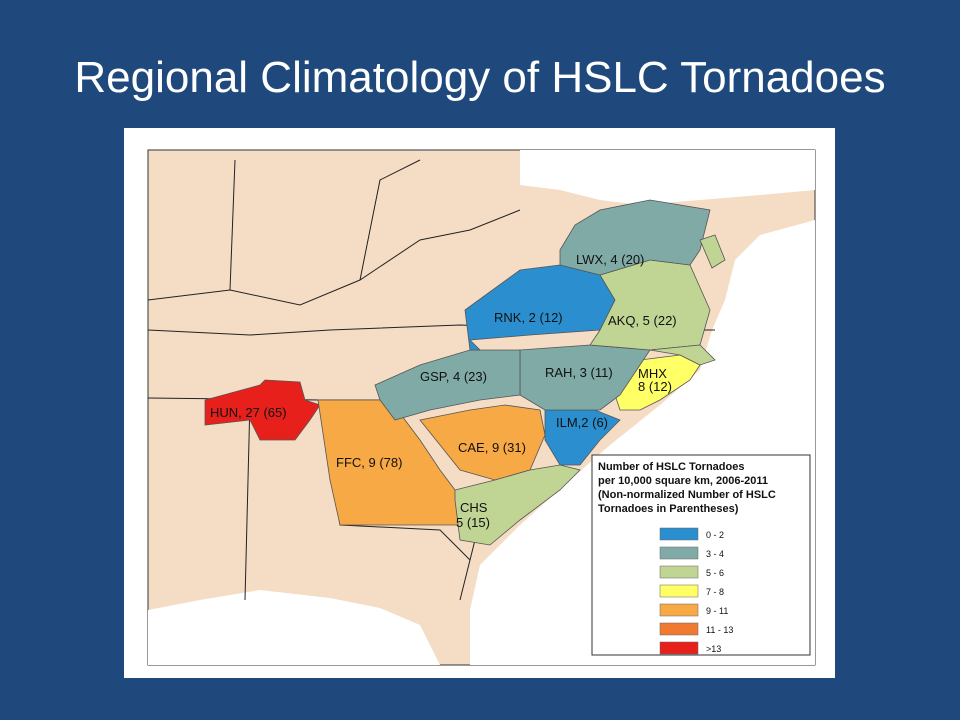  What do you see at coordinates (715, 592) in the screenshot?
I see `legend-label: 7 - 8` at bounding box center [715, 592].